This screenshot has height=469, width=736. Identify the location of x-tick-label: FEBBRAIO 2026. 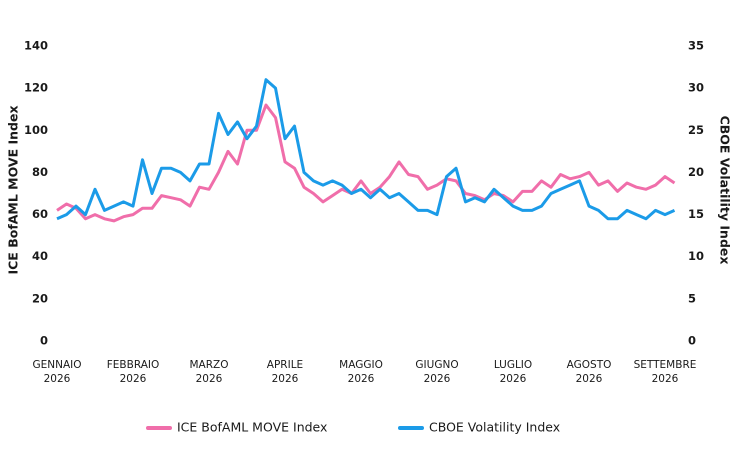
(133, 372).